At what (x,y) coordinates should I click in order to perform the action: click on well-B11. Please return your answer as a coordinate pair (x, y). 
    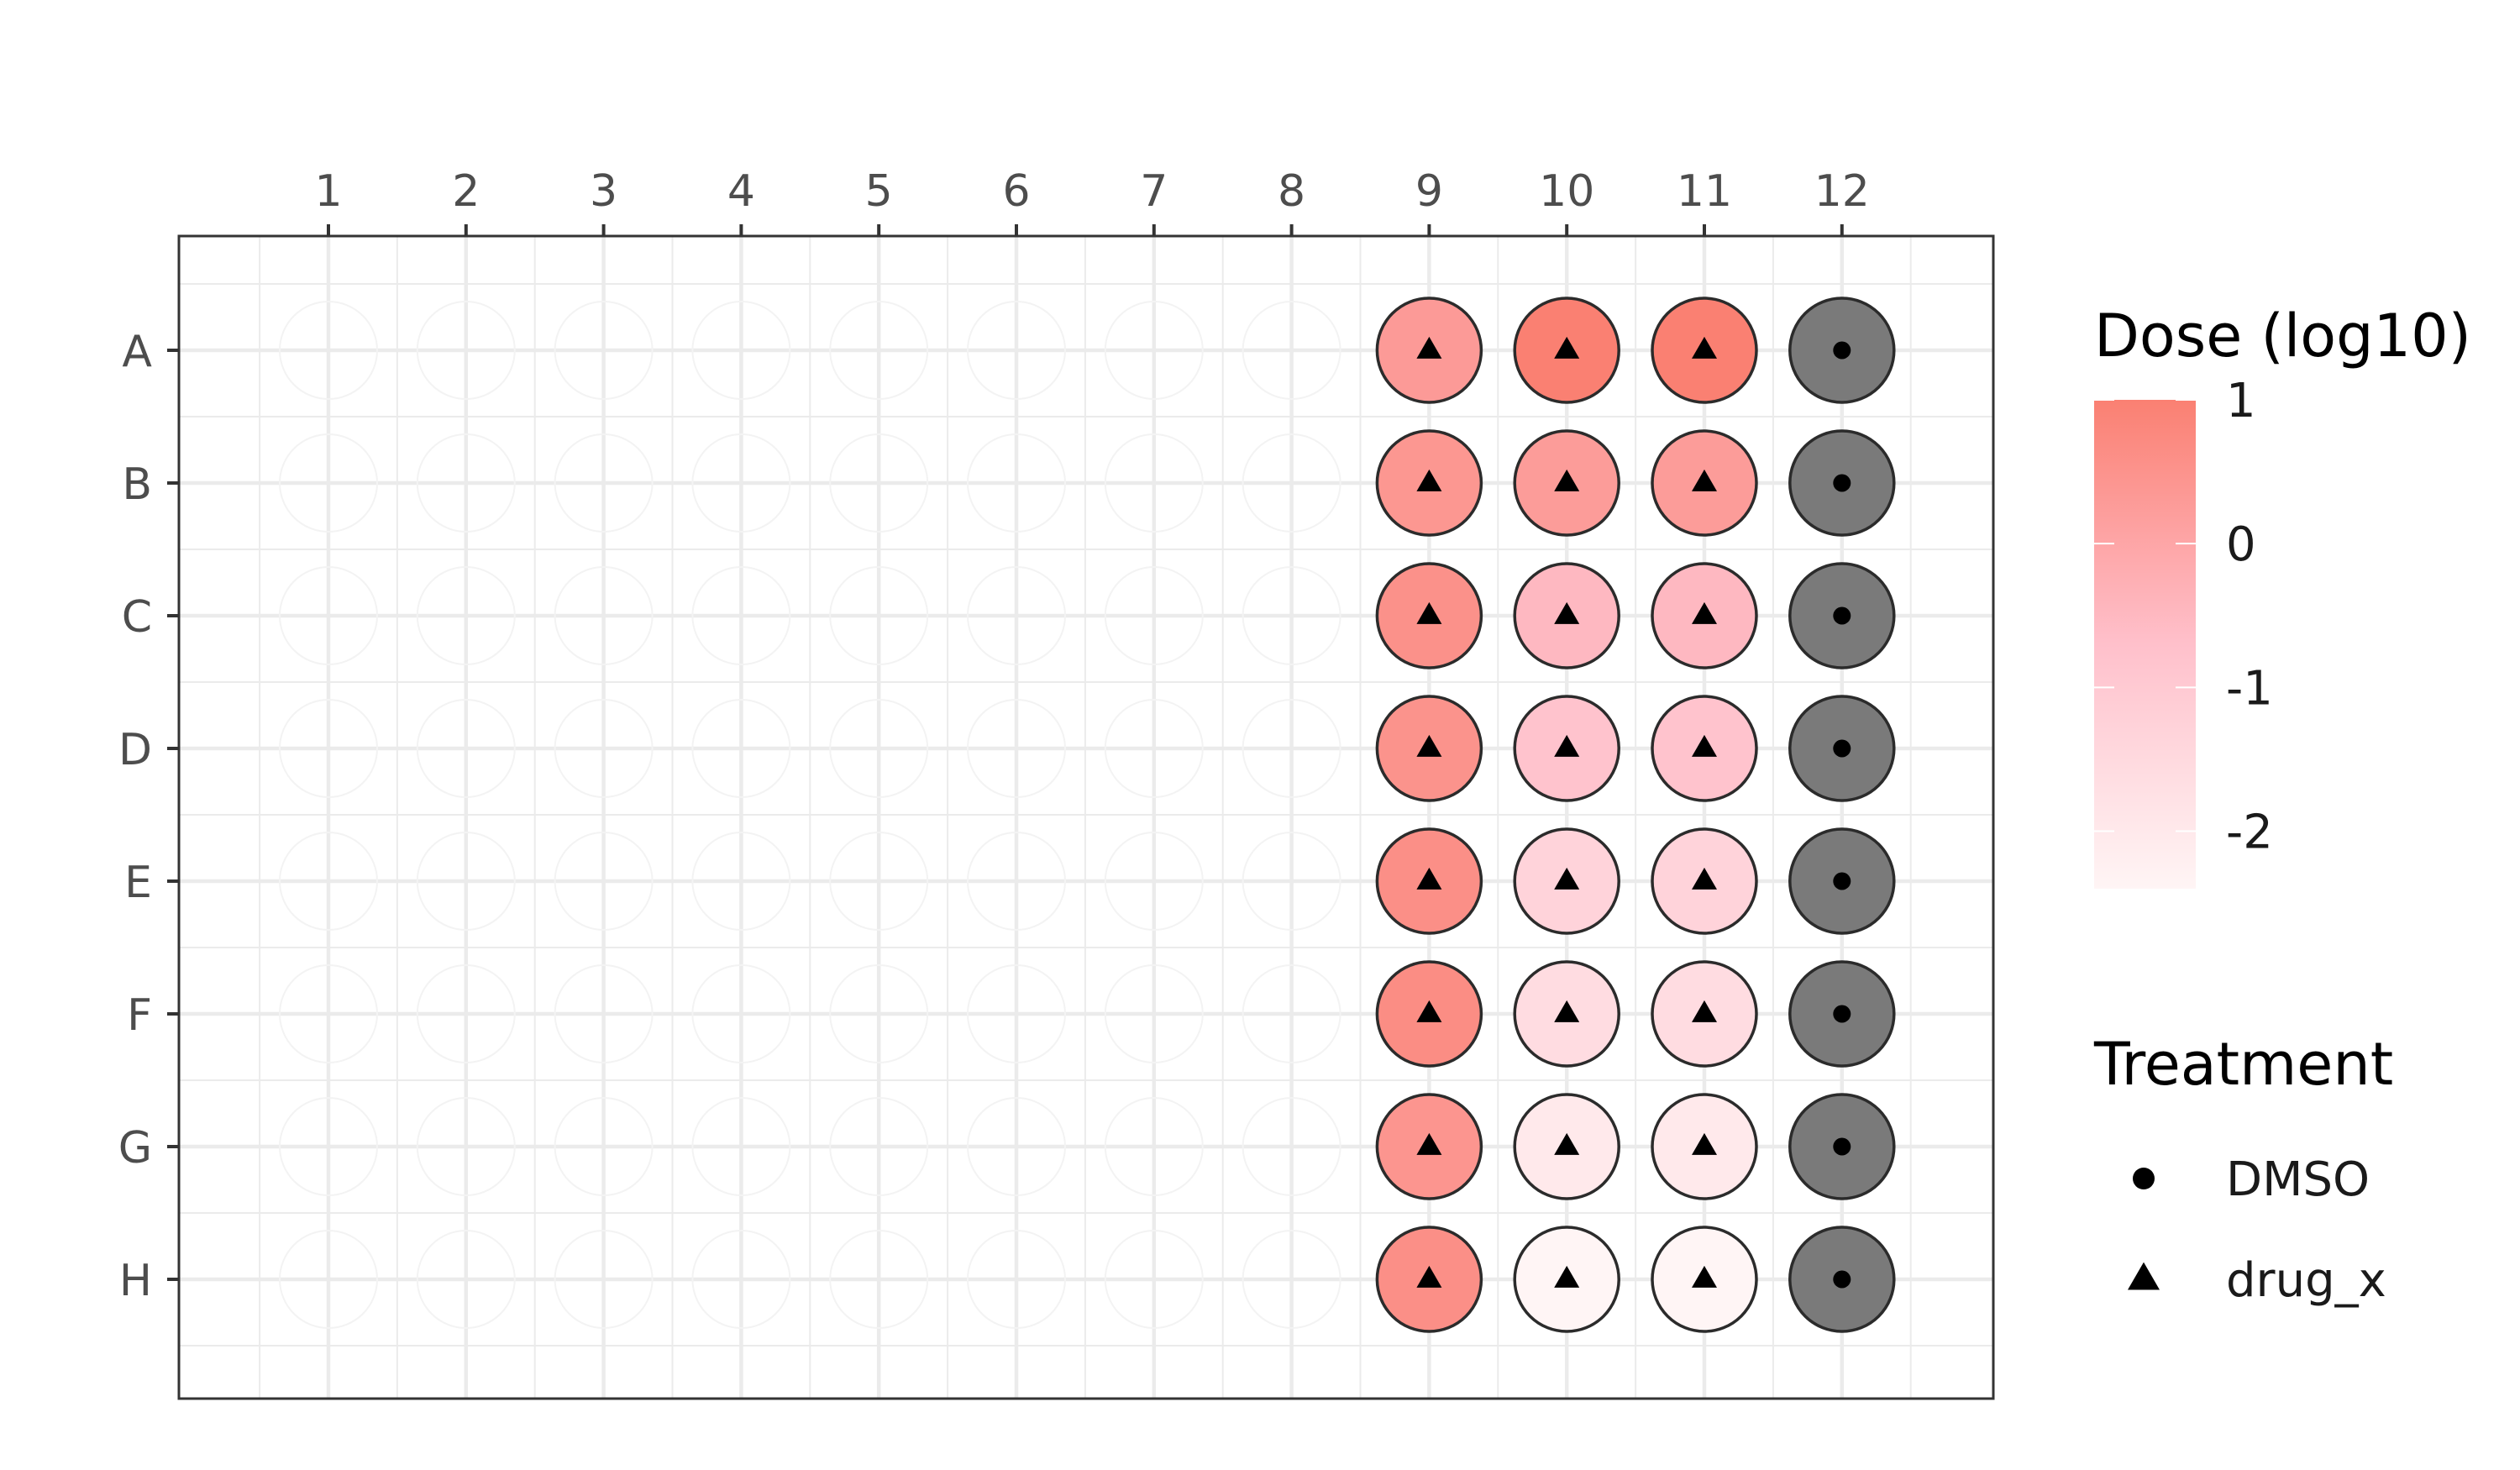
    Looking at the image, I should click on (1704, 483).